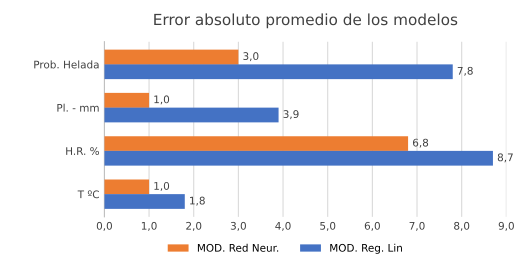 The image size is (522, 278). Describe the element at coordinates (250, 57) in the screenshot. I see `data-label: 3,0` at that location.